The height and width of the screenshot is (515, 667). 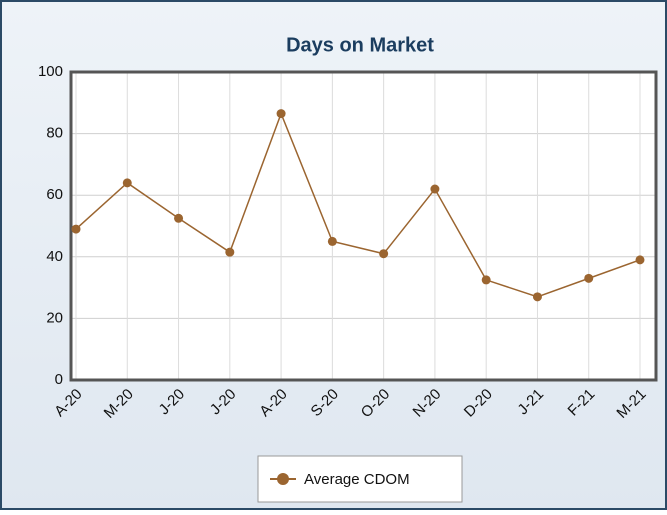 What do you see at coordinates (59, 379) in the screenshot?
I see `y-tick-label: 0` at bounding box center [59, 379].